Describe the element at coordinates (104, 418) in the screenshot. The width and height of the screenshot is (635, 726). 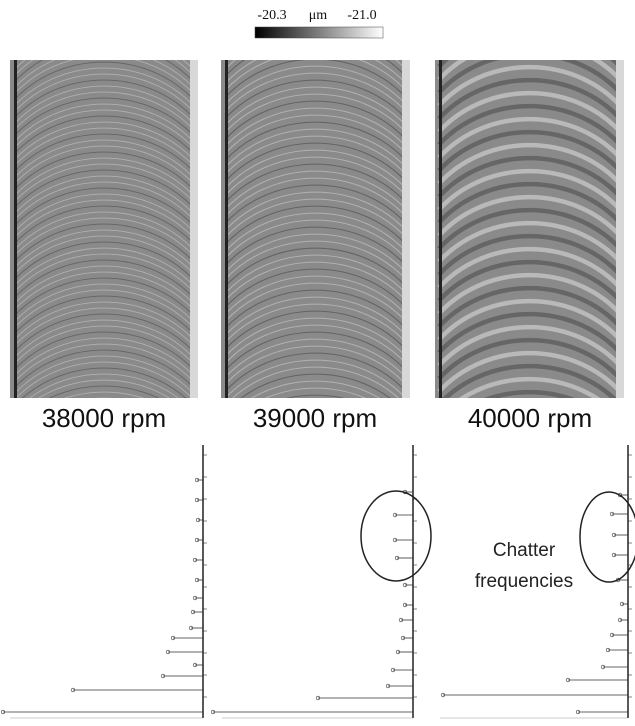
I see `rpm-label: 38000 rpm` at that location.